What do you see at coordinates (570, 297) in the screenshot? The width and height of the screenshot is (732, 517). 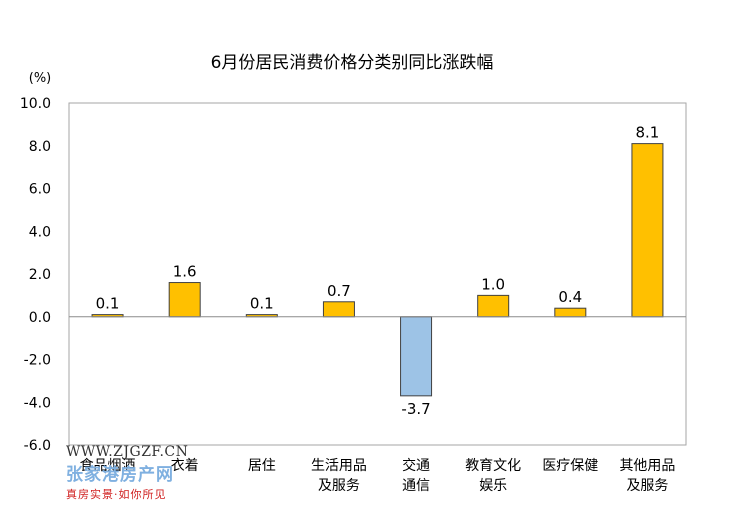 I see `data-label: 0.4` at bounding box center [570, 297].